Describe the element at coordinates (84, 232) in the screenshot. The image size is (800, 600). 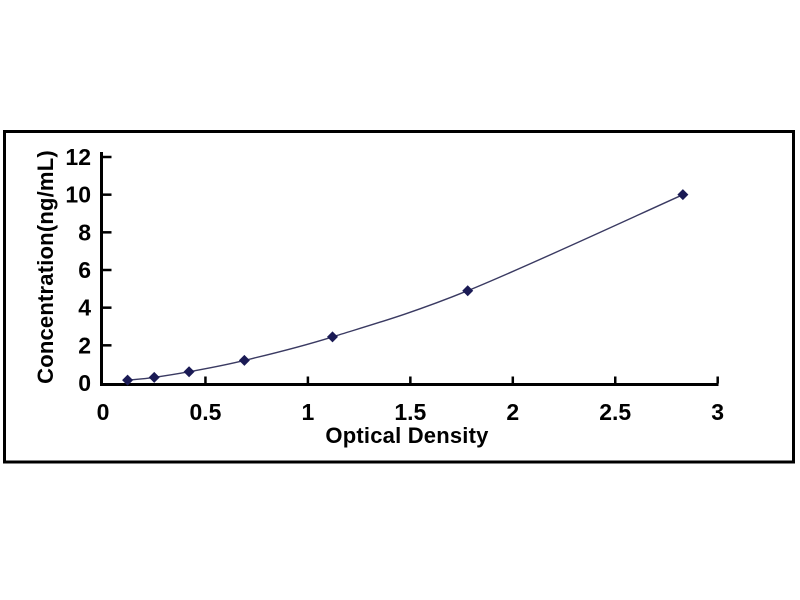
I see `y-tick-label: 8` at that location.